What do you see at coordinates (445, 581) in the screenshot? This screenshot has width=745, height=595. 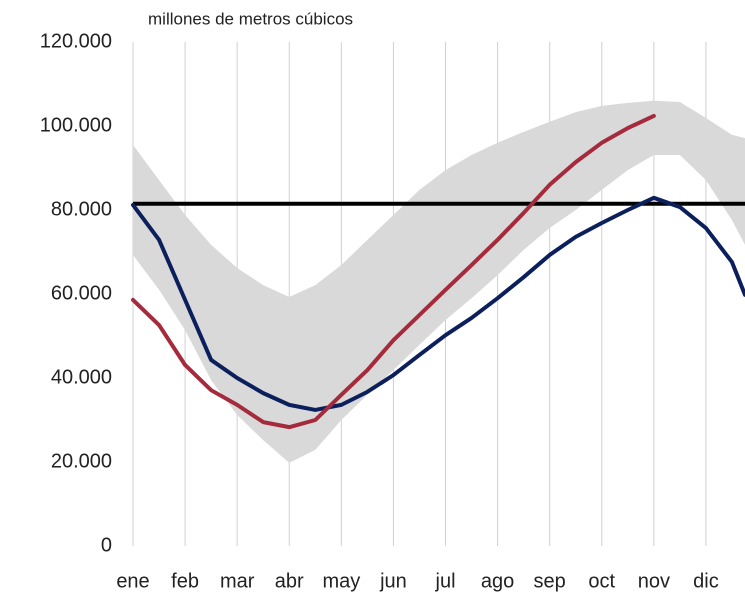 I see `x-tick-label: jul` at bounding box center [445, 581].